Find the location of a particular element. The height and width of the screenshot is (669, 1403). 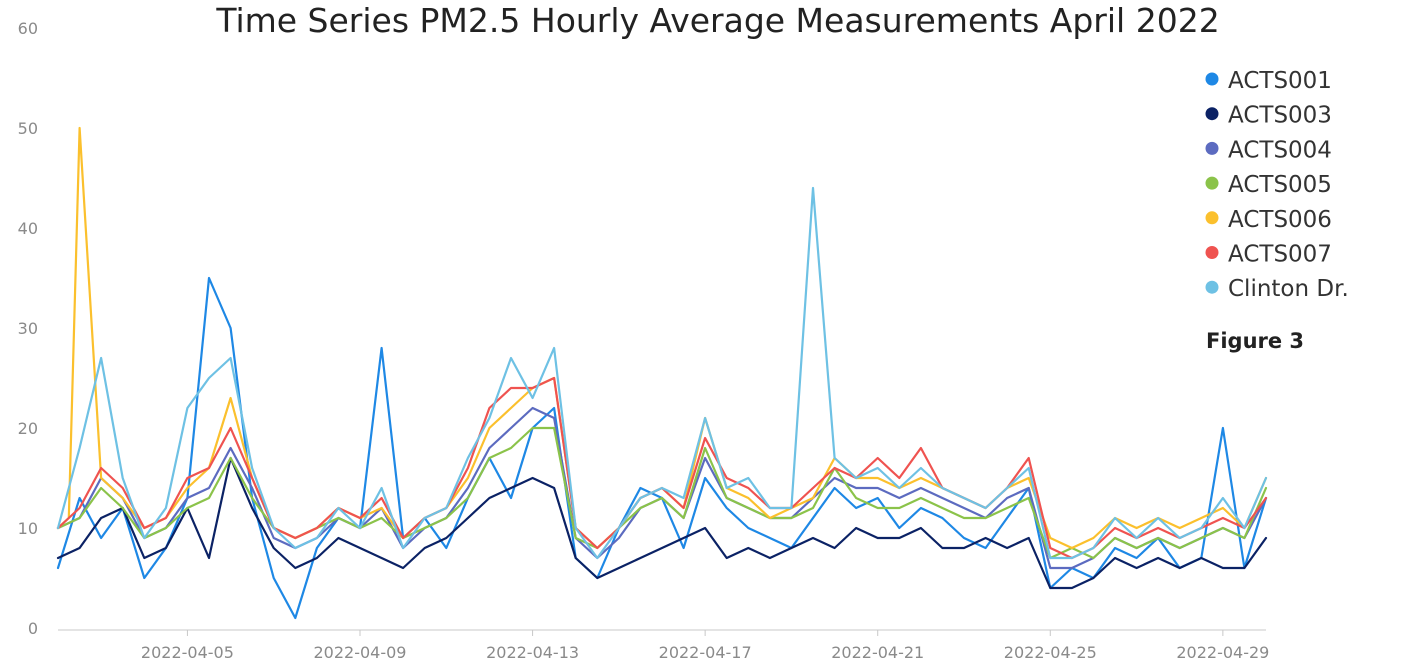

legend-item: ACTS001 is located at coordinates (1268, 81).